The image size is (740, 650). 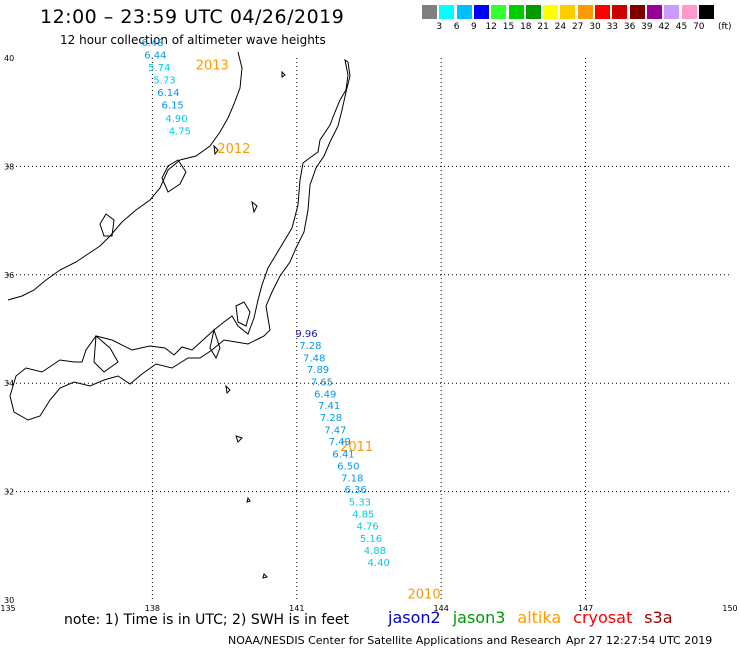 What do you see at coordinates (9, 492) in the screenshot?
I see `lat-label: 32` at bounding box center [9, 492].